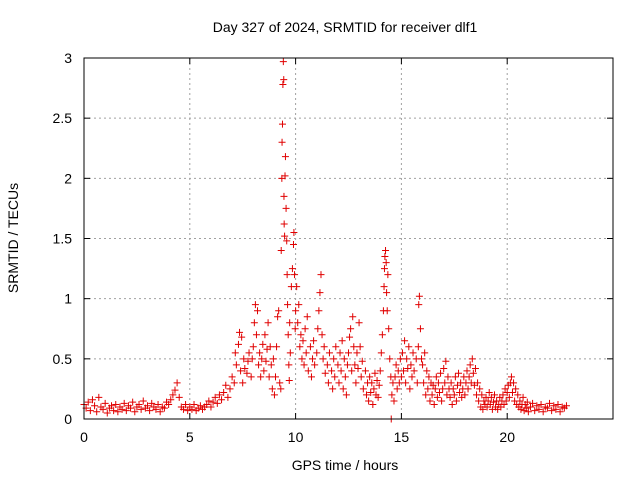 The width and height of the screenshot is (640, 480). Describe the element at coordinates (68, 419) in the screenshot. I see `y-tick-label: 0` at that location.